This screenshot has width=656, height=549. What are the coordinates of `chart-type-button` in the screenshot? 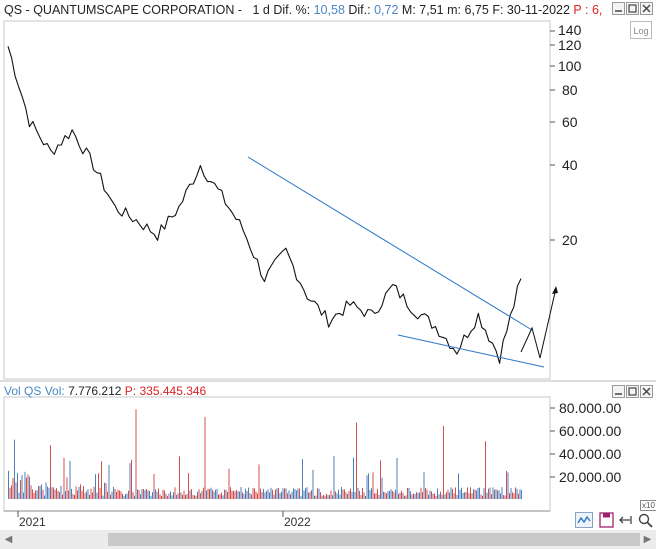 It's located at (584, 520).